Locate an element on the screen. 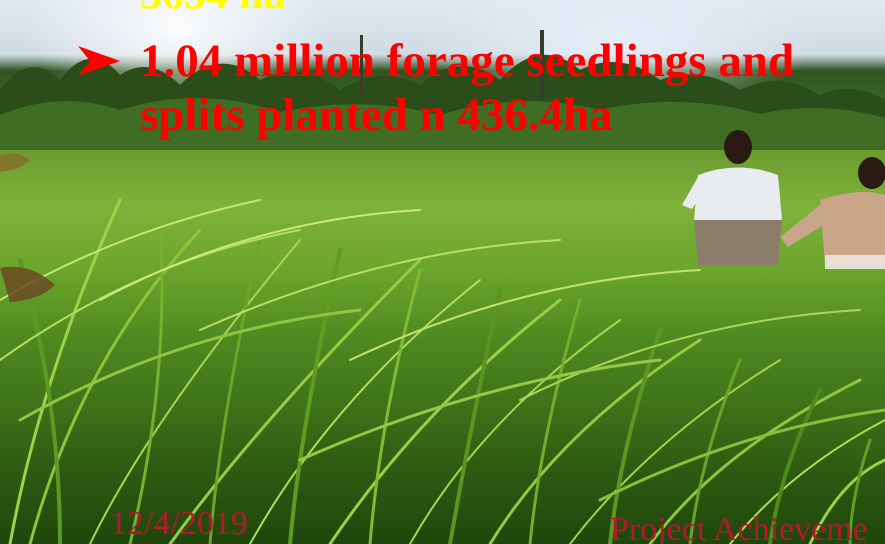 Image resolution: width=885 pixels, height=544 pixels. previous-bullet-text: 3654 ha is located at coordinates (212, 8).